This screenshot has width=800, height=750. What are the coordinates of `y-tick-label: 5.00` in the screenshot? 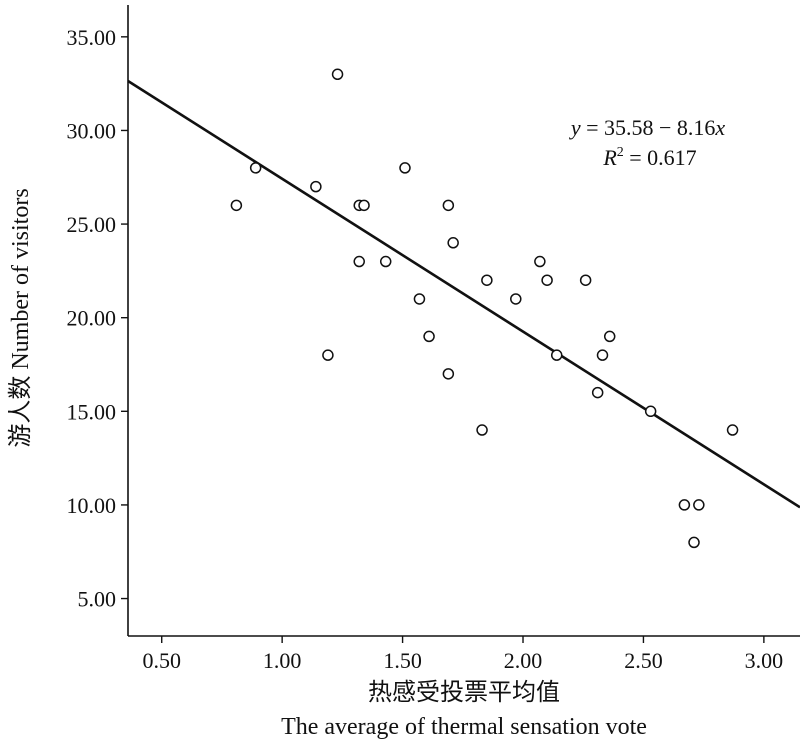 It's located at (97, 599).